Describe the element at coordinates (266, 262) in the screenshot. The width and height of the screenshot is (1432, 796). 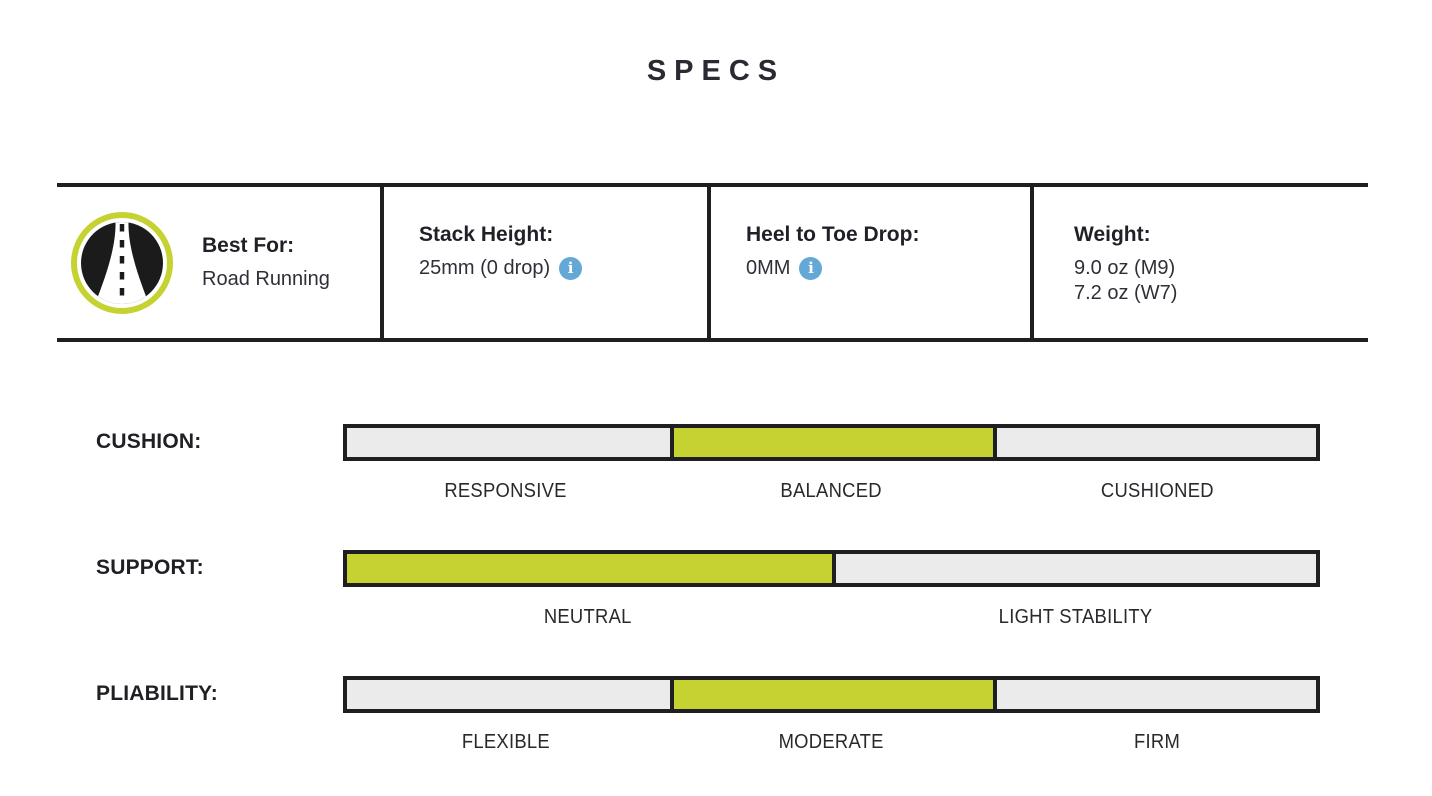
I see `best-for-text: Best For: Road Running` at that location.